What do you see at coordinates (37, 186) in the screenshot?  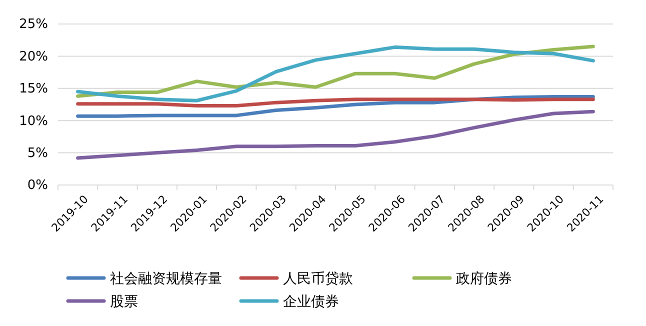 I see `y-tick-label: 0%` at bounding box center [37, 186].